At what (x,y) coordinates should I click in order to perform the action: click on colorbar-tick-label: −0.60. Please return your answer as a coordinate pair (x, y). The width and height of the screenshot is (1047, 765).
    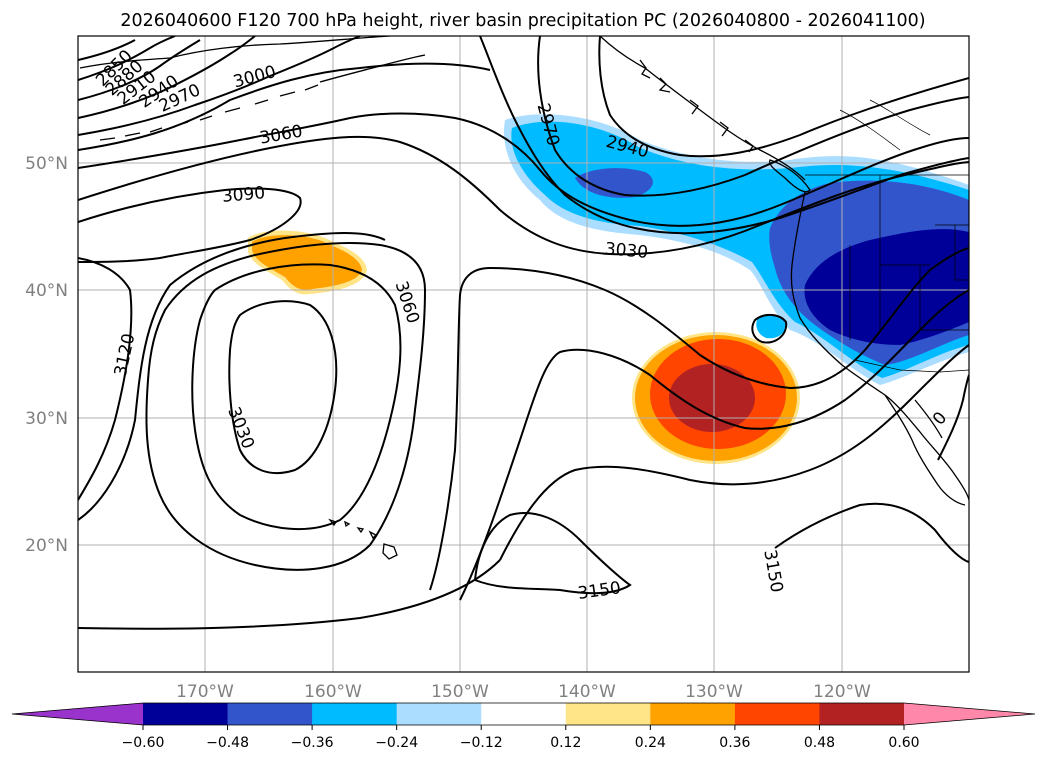
    Looking at the image, I should click on (143, 743).